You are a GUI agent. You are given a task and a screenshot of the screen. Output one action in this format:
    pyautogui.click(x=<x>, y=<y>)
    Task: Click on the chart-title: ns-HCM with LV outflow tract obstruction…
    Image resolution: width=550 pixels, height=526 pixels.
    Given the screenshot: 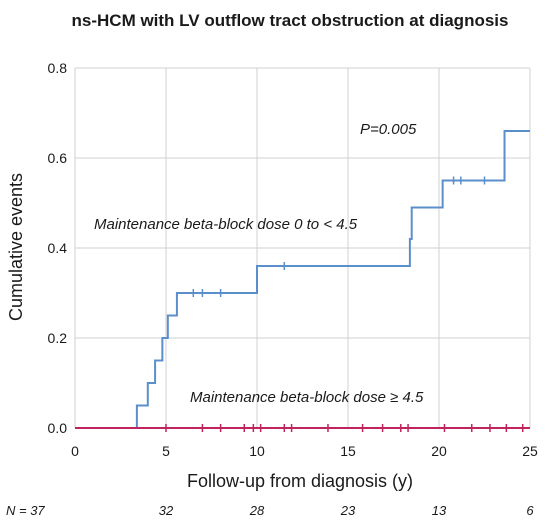 What is the action you would take?
    pyautogui.click(x=290, y=20)
    